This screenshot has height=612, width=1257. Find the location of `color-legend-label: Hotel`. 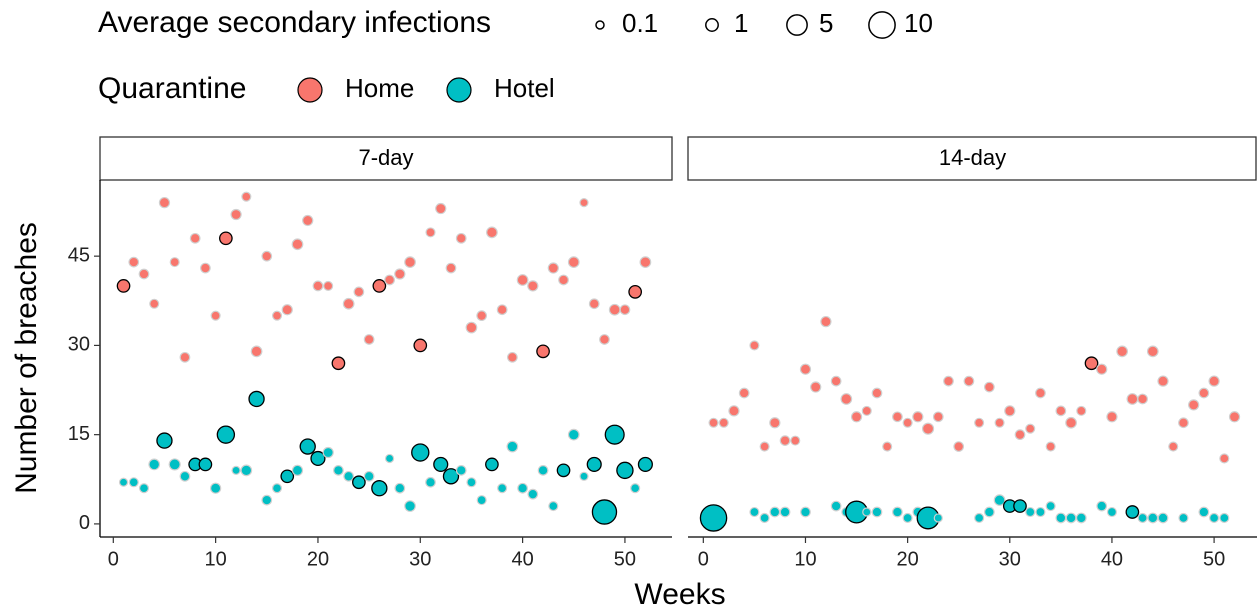

color-legend-label: Hotel is located at coordinates (524, 88).